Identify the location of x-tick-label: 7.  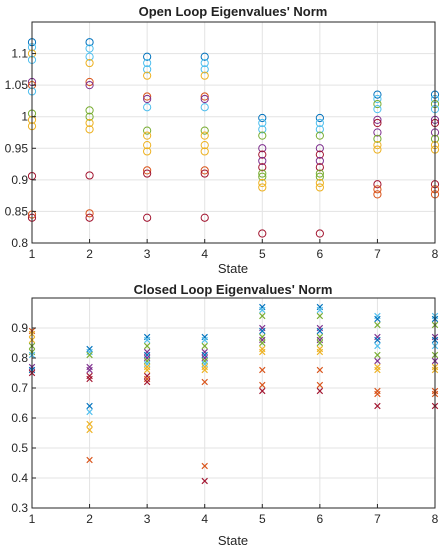
(377, 254).